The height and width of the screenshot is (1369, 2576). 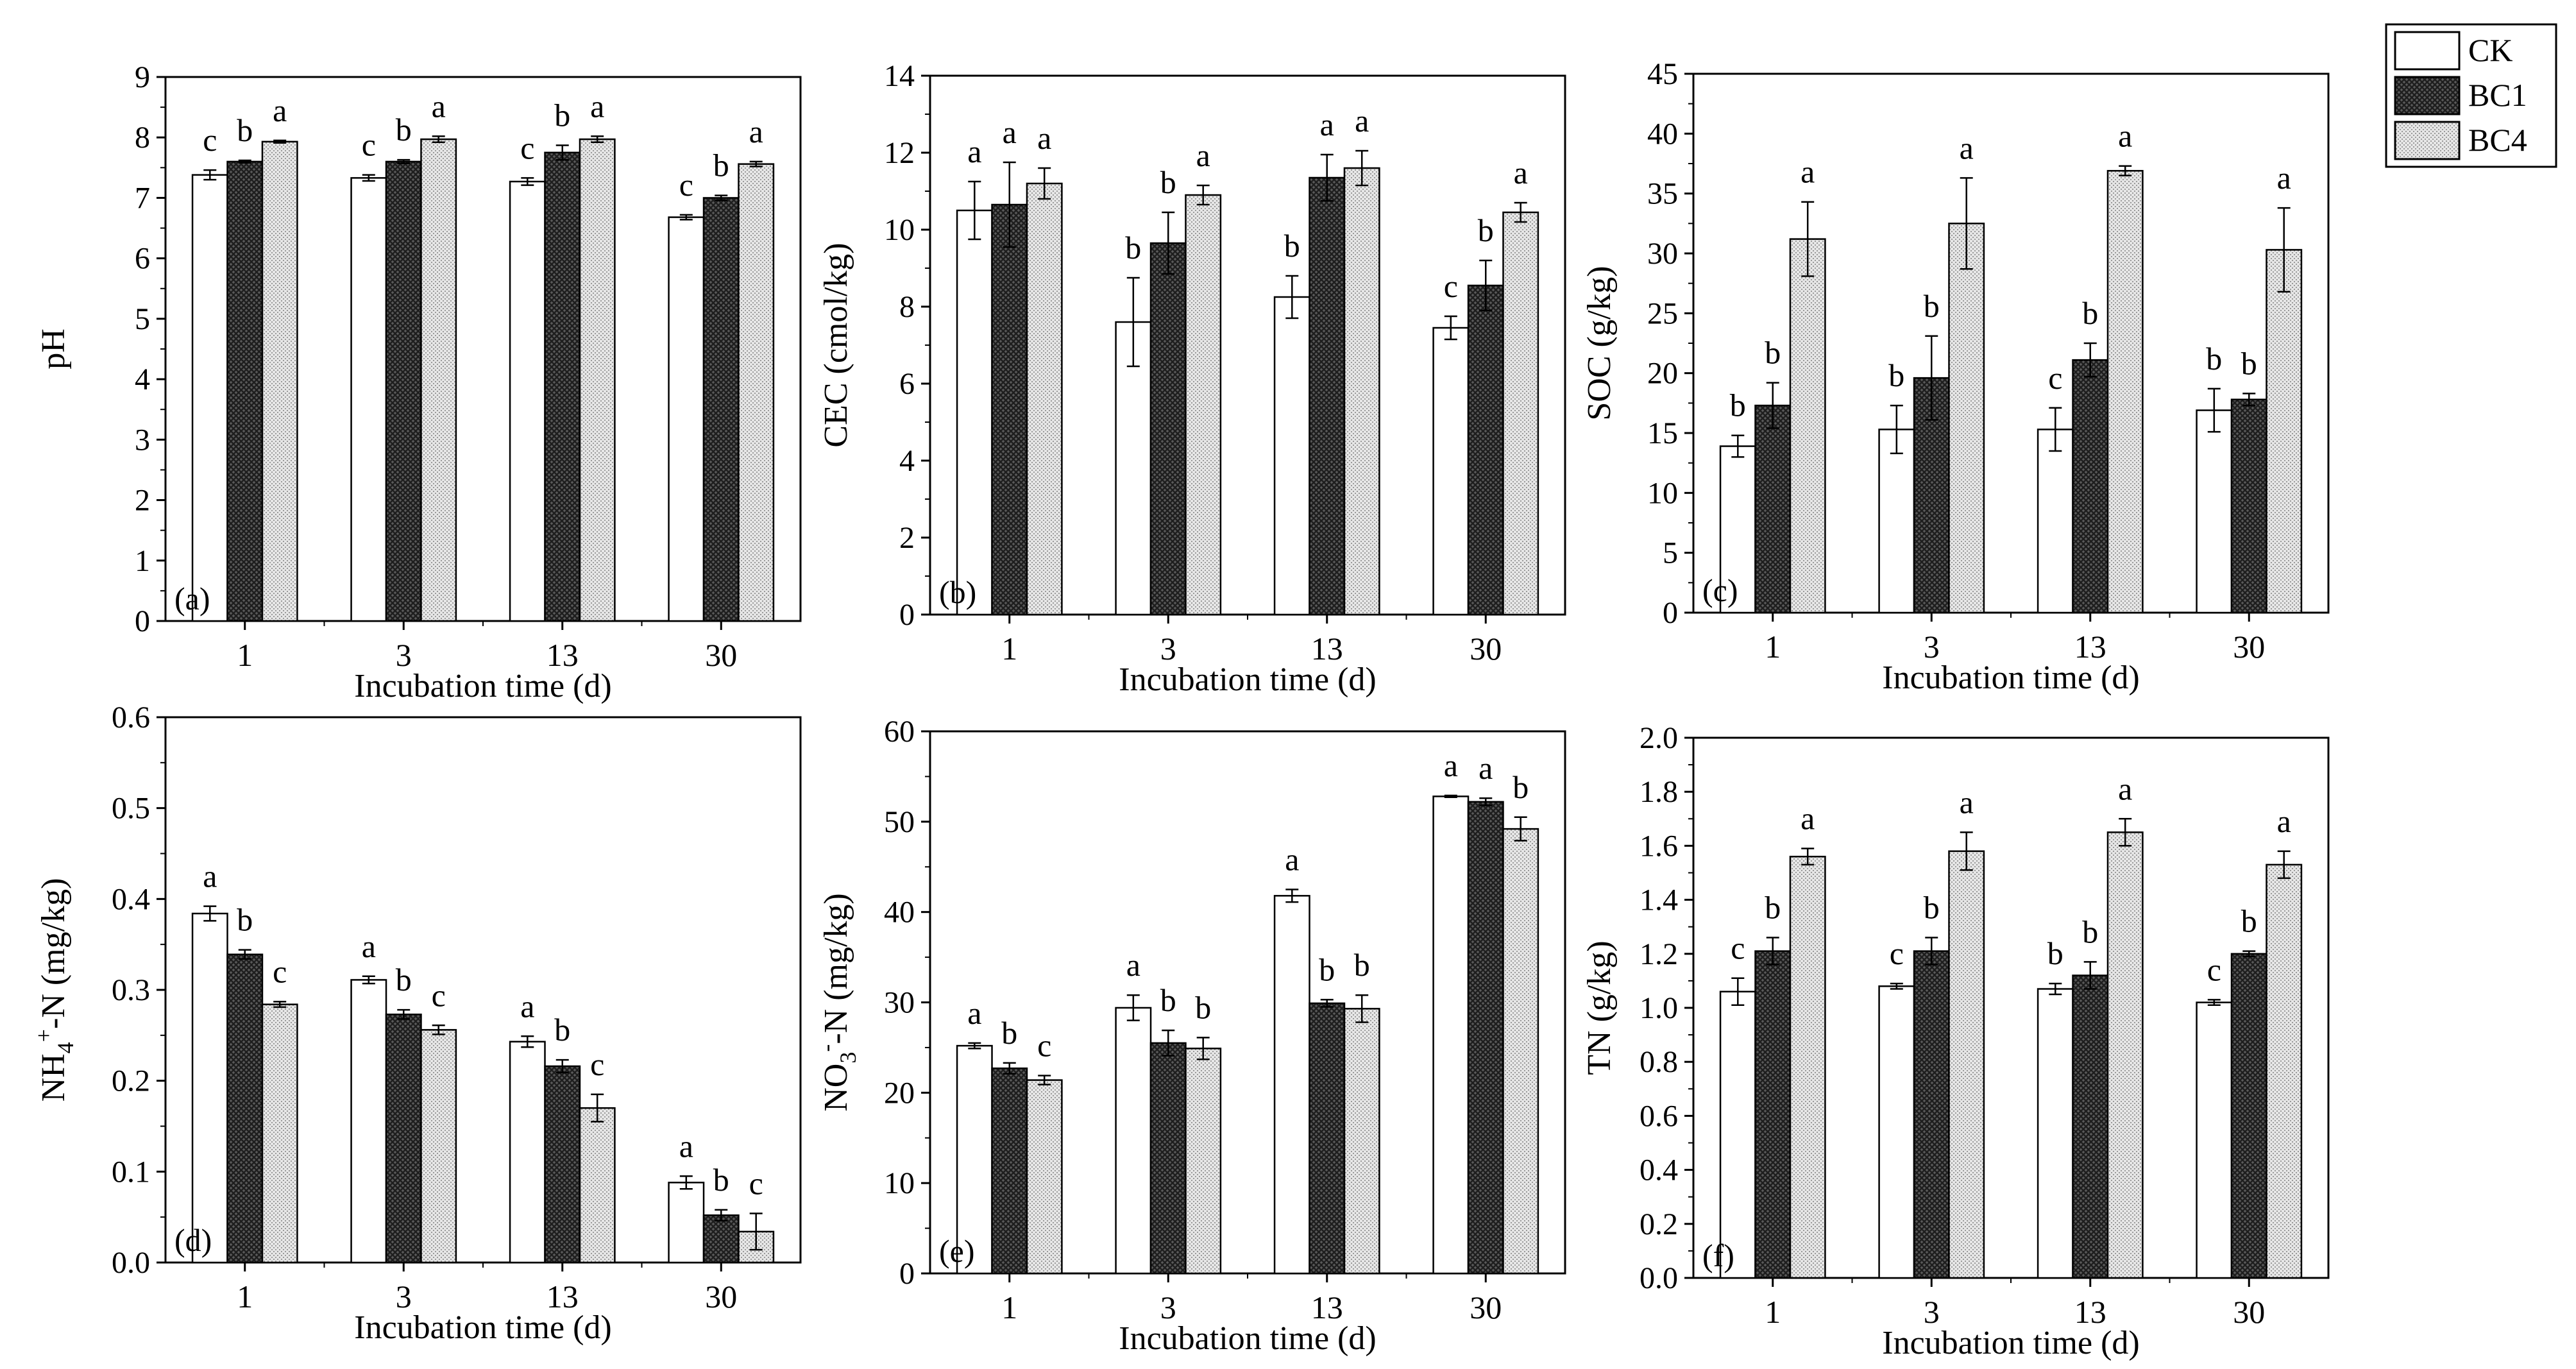 What do you see at coordinates (957, 1251) in the screenshot?
I see `panel-label: (e)` at bounding box center [957, 1251].